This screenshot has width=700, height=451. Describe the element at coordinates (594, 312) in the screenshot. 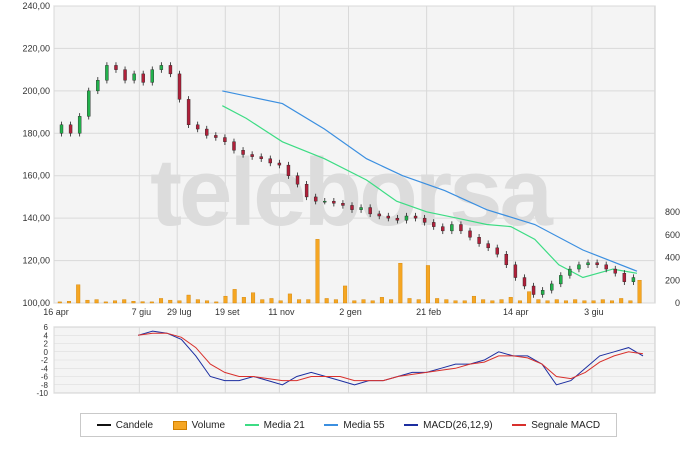

I see `date-tick-label: 3 giu` at that location.